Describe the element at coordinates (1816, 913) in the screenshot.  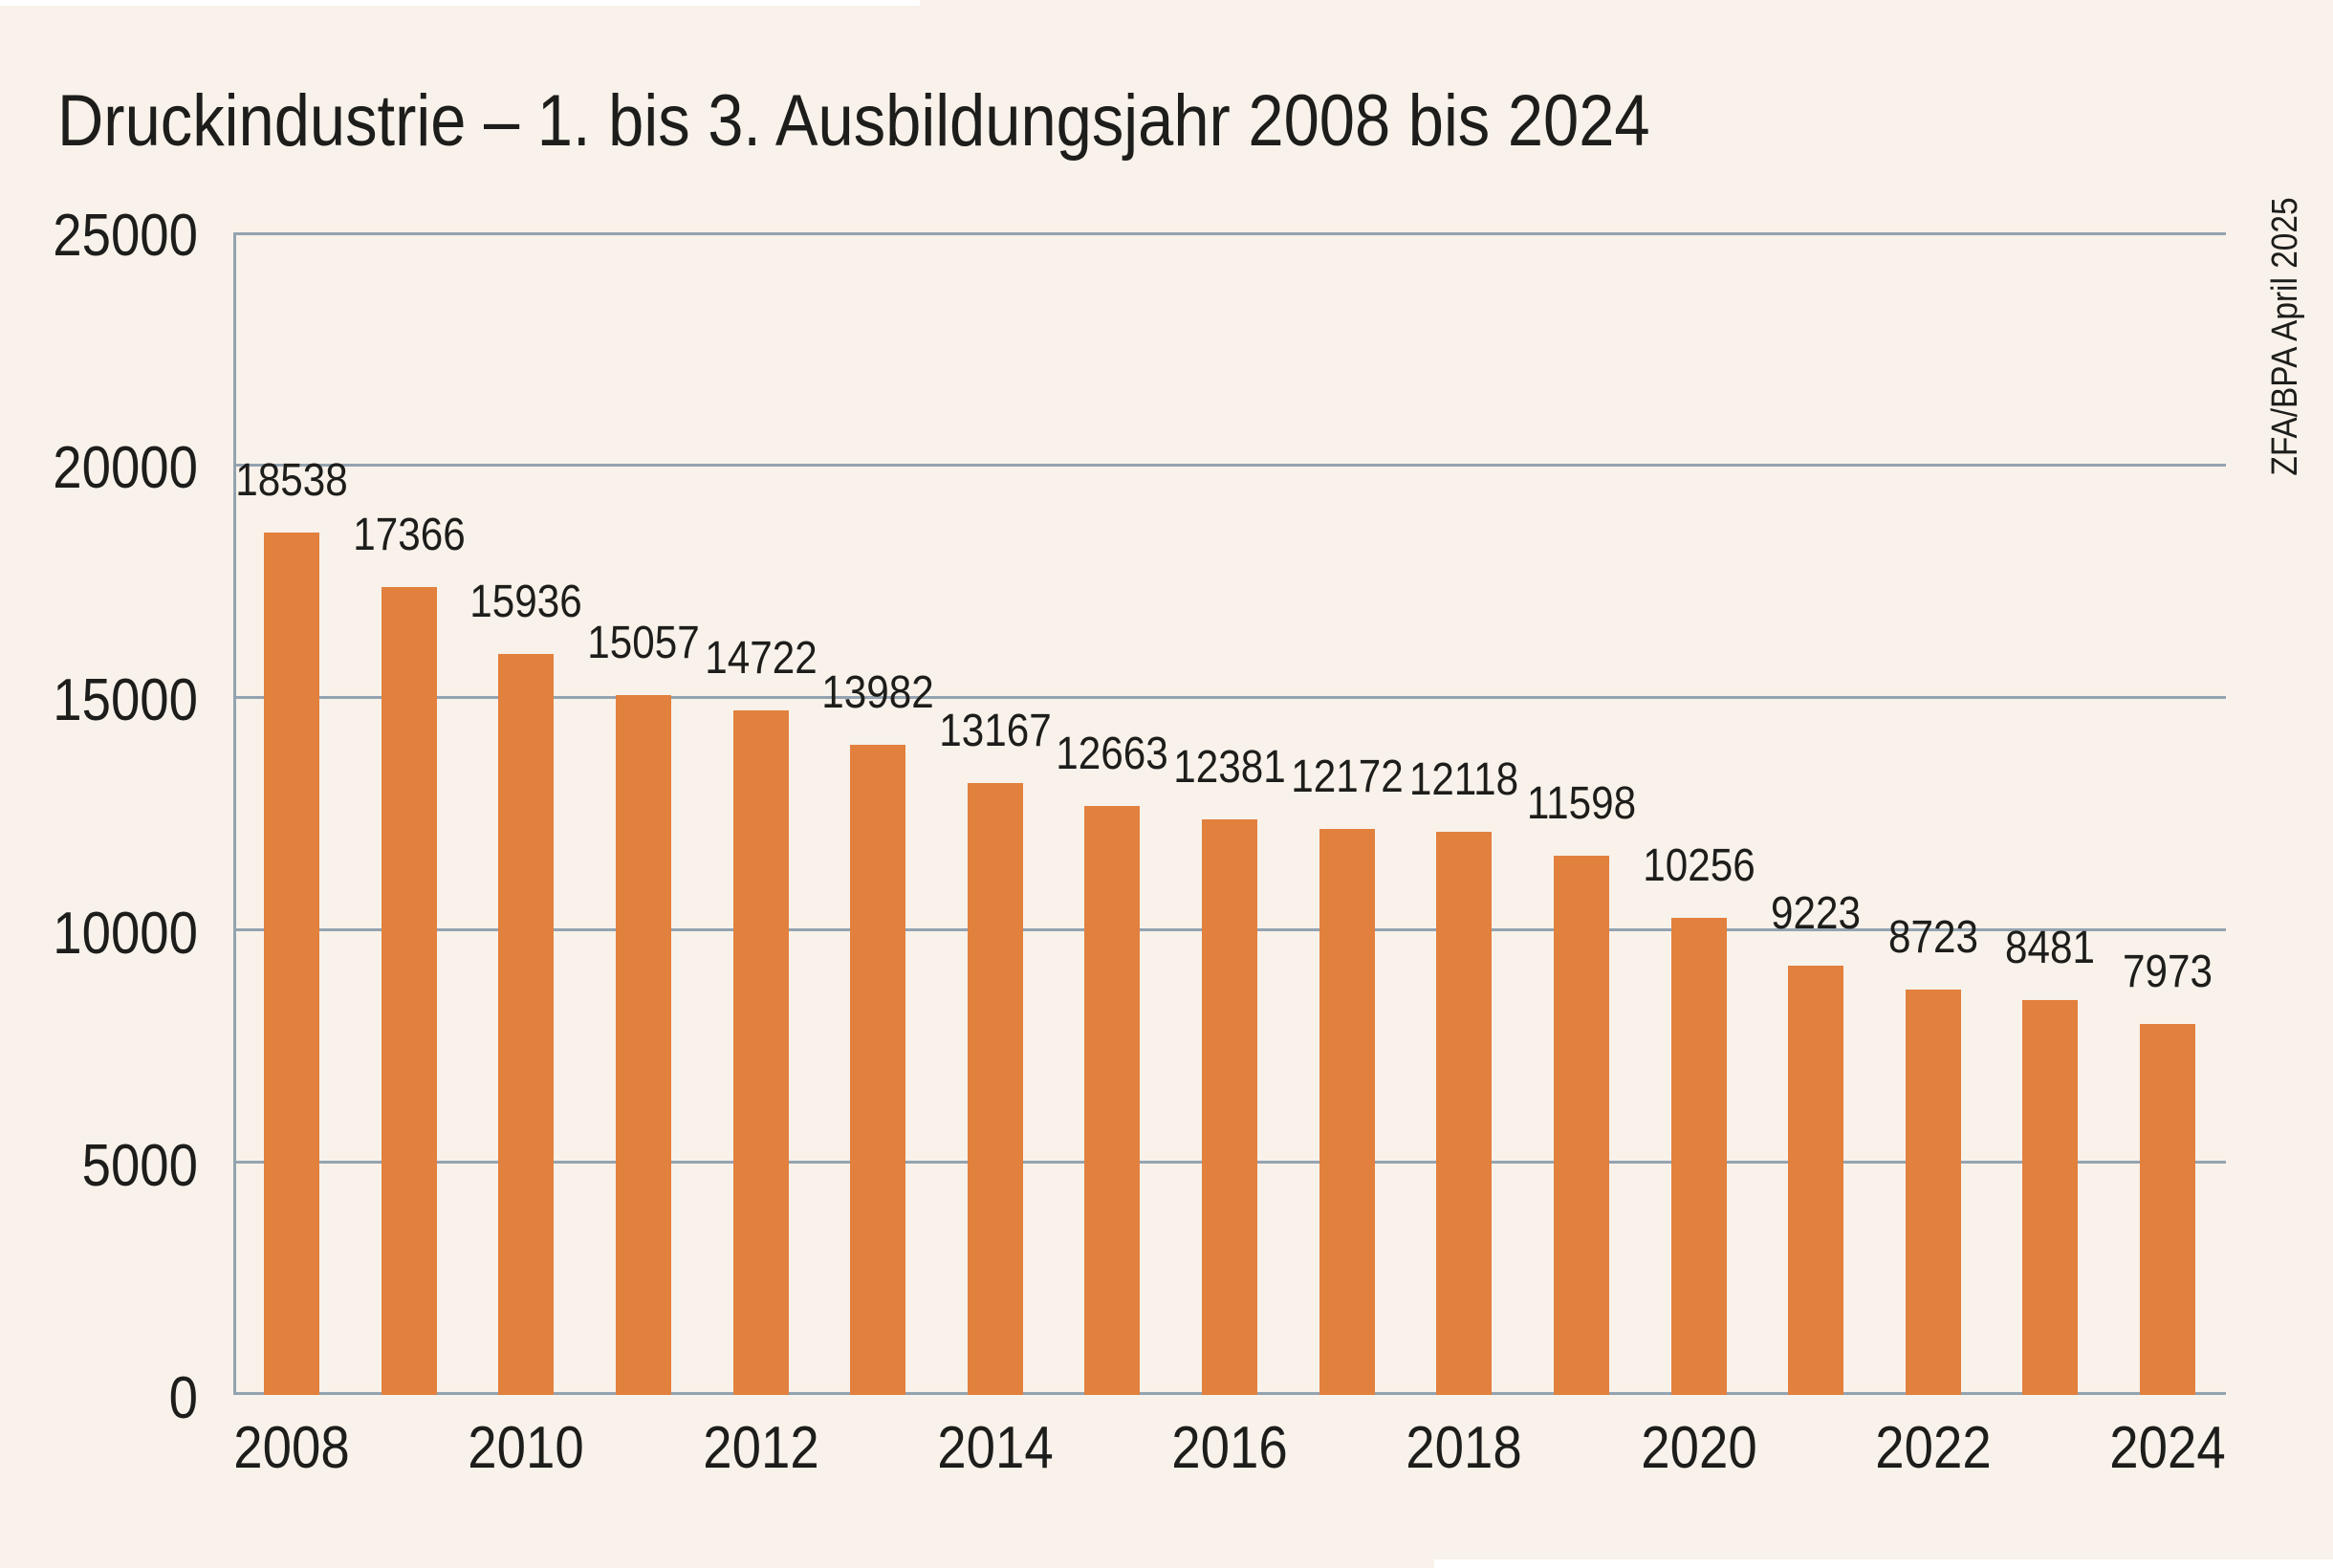
I see `bar-value-label: 9223` at that location.